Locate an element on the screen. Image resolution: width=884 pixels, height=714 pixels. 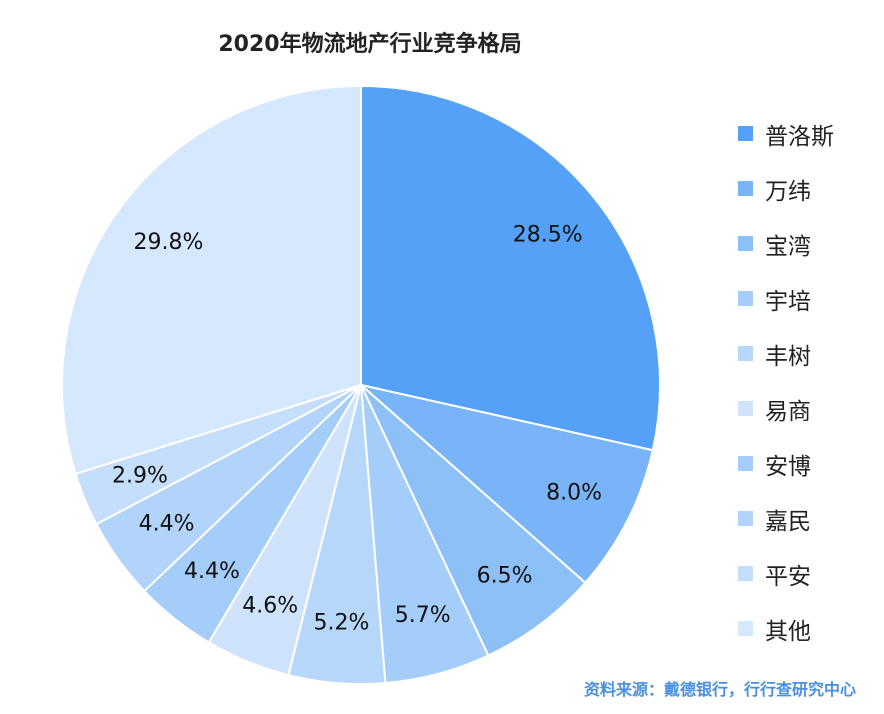
slice-value-label: 29.8% is located at coordinates (168, 242).